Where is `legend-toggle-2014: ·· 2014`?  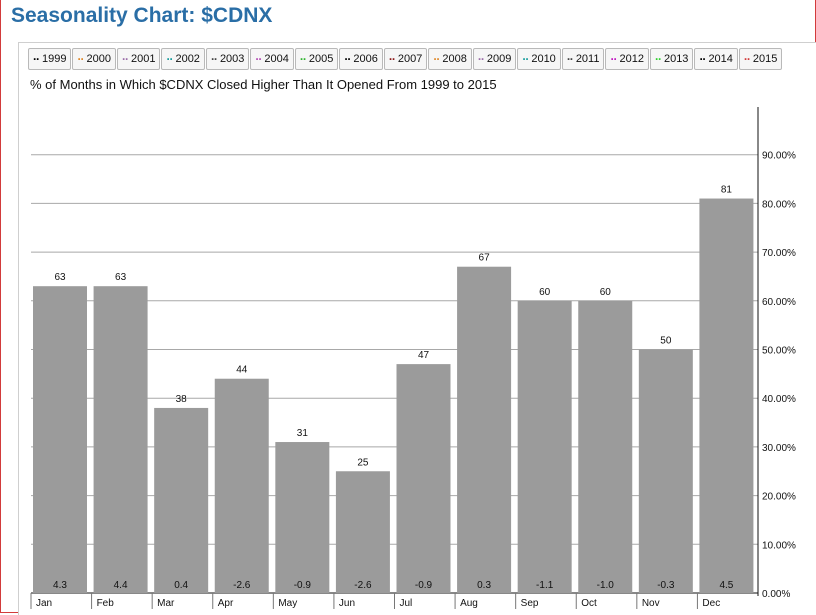
legend-toggle-2014: ·· 2014 is located at coordinates (716, 59).